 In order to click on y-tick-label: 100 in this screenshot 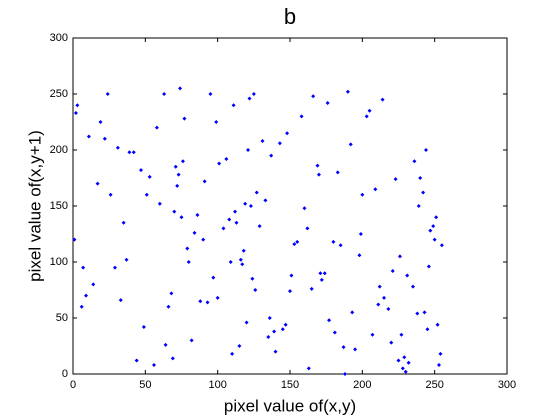, I will do `click(59, 262)`.